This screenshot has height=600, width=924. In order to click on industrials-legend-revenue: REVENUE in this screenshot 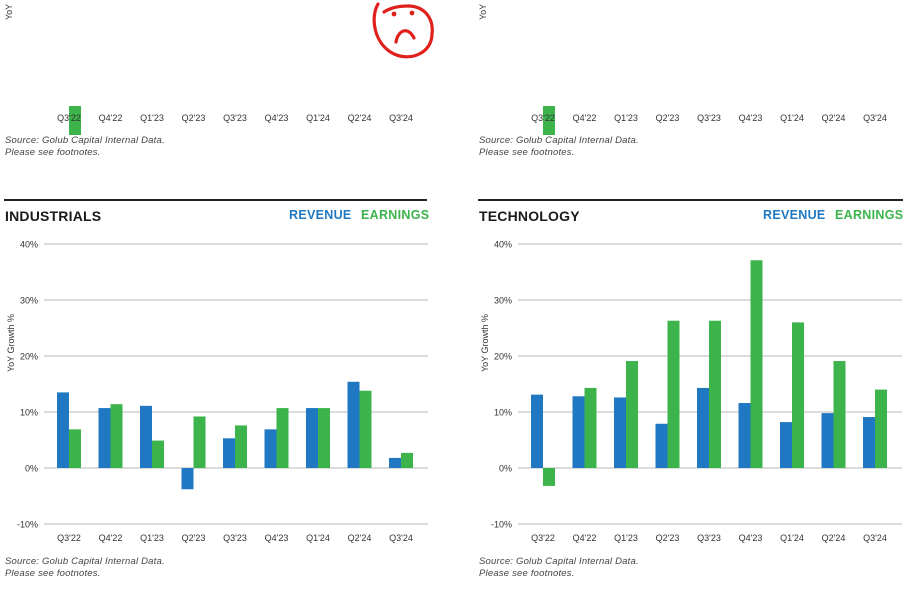, I will do `click(320, 215)`.